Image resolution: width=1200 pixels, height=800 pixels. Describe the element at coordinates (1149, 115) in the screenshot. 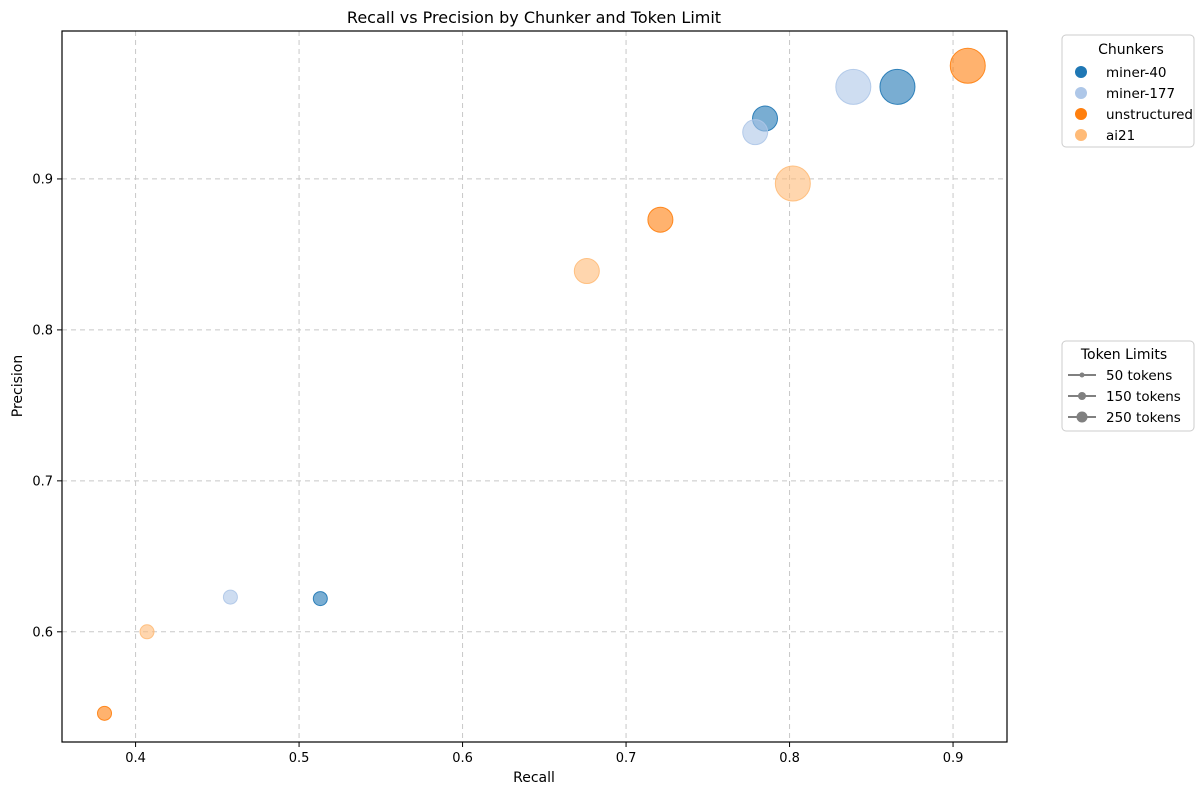

I see `legend-label-unstructured: unstructured` at that location.